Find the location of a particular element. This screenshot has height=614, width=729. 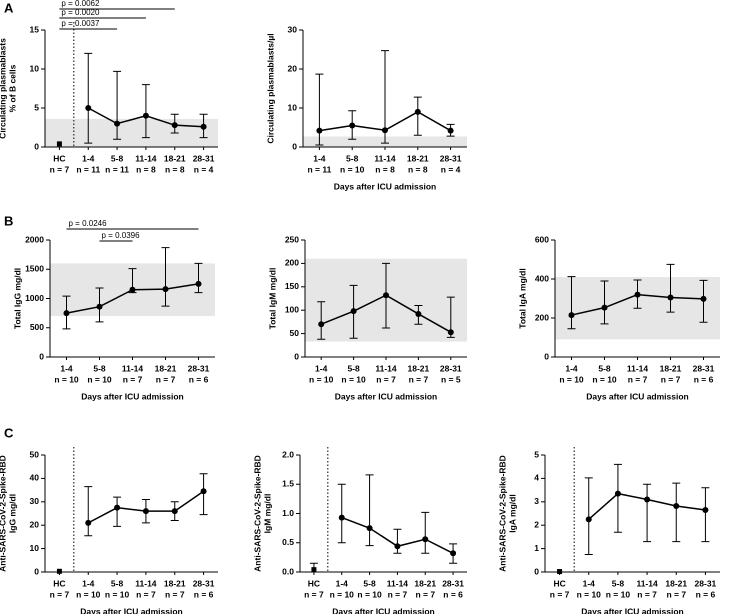

y-axis-label: Total IgA mg/dl is located at coordinates (522, 298).